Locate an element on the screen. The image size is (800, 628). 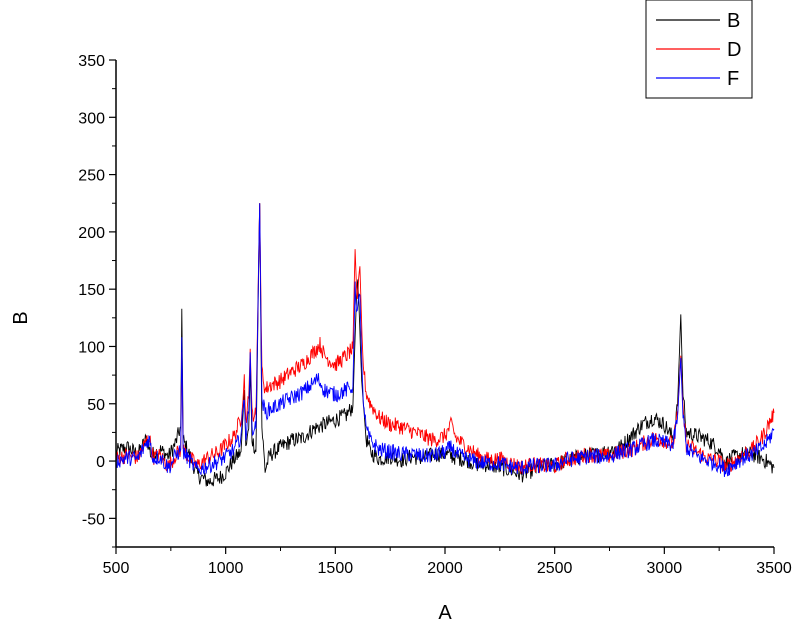
x-tick-label: 1000 is located at coordinates (226, 568).